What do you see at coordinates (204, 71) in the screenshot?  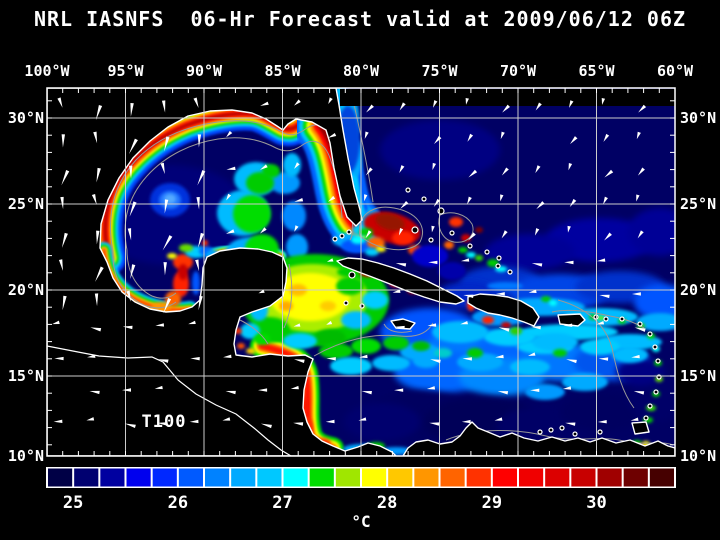 I see `longitude-label: 90°W` at bounding box center [204, 71].